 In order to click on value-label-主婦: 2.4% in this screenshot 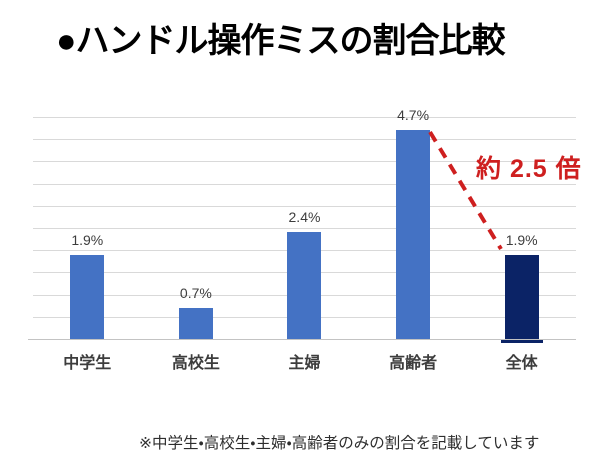, I will do `click(304, 217)`.